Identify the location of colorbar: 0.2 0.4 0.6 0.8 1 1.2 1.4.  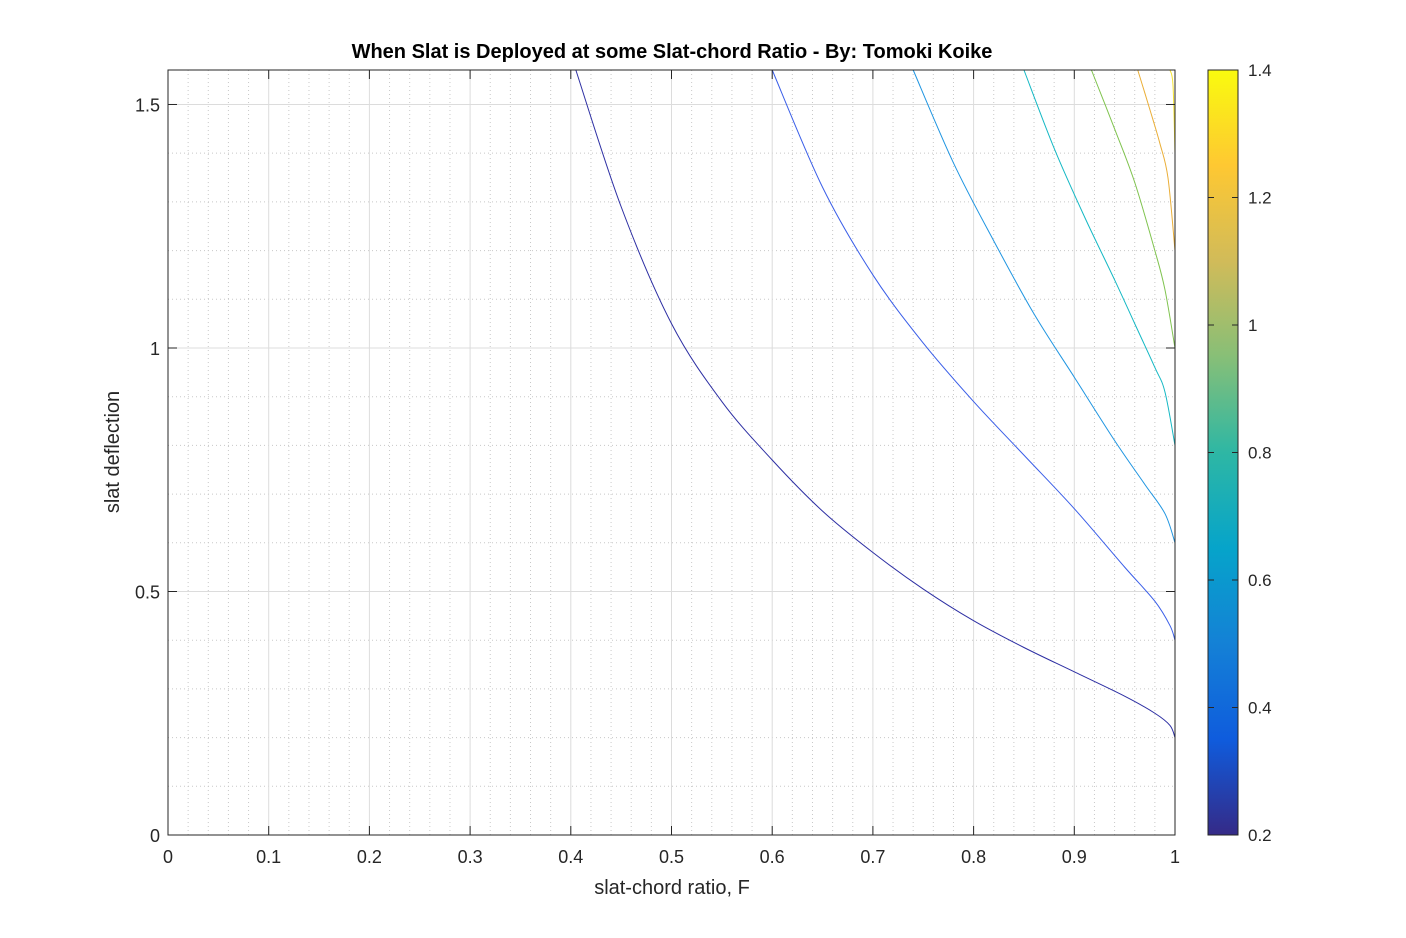
(1239, 453).